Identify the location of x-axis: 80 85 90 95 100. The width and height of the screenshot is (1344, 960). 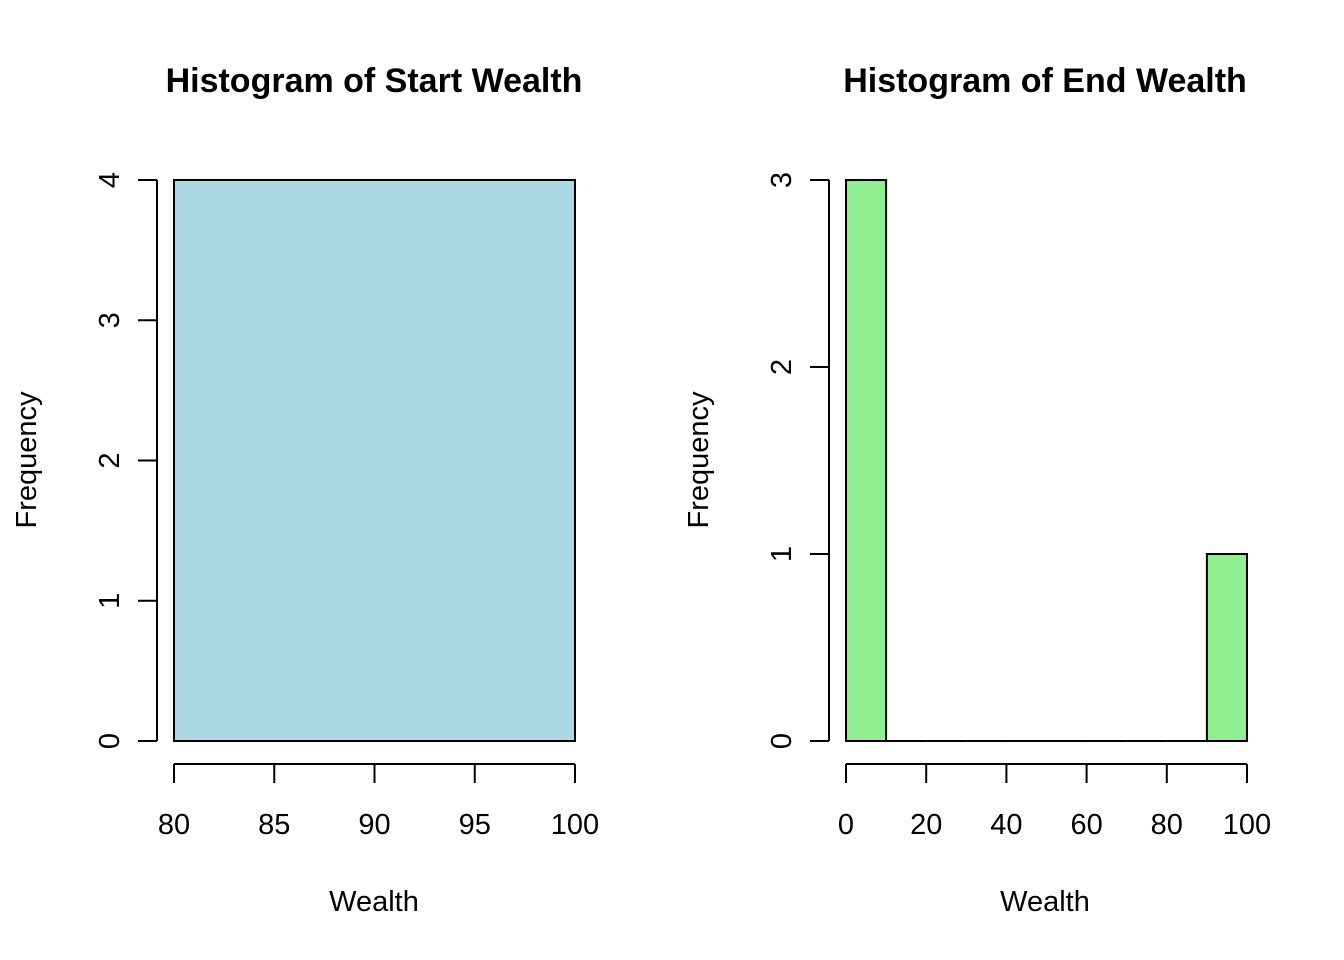
(378, 802).